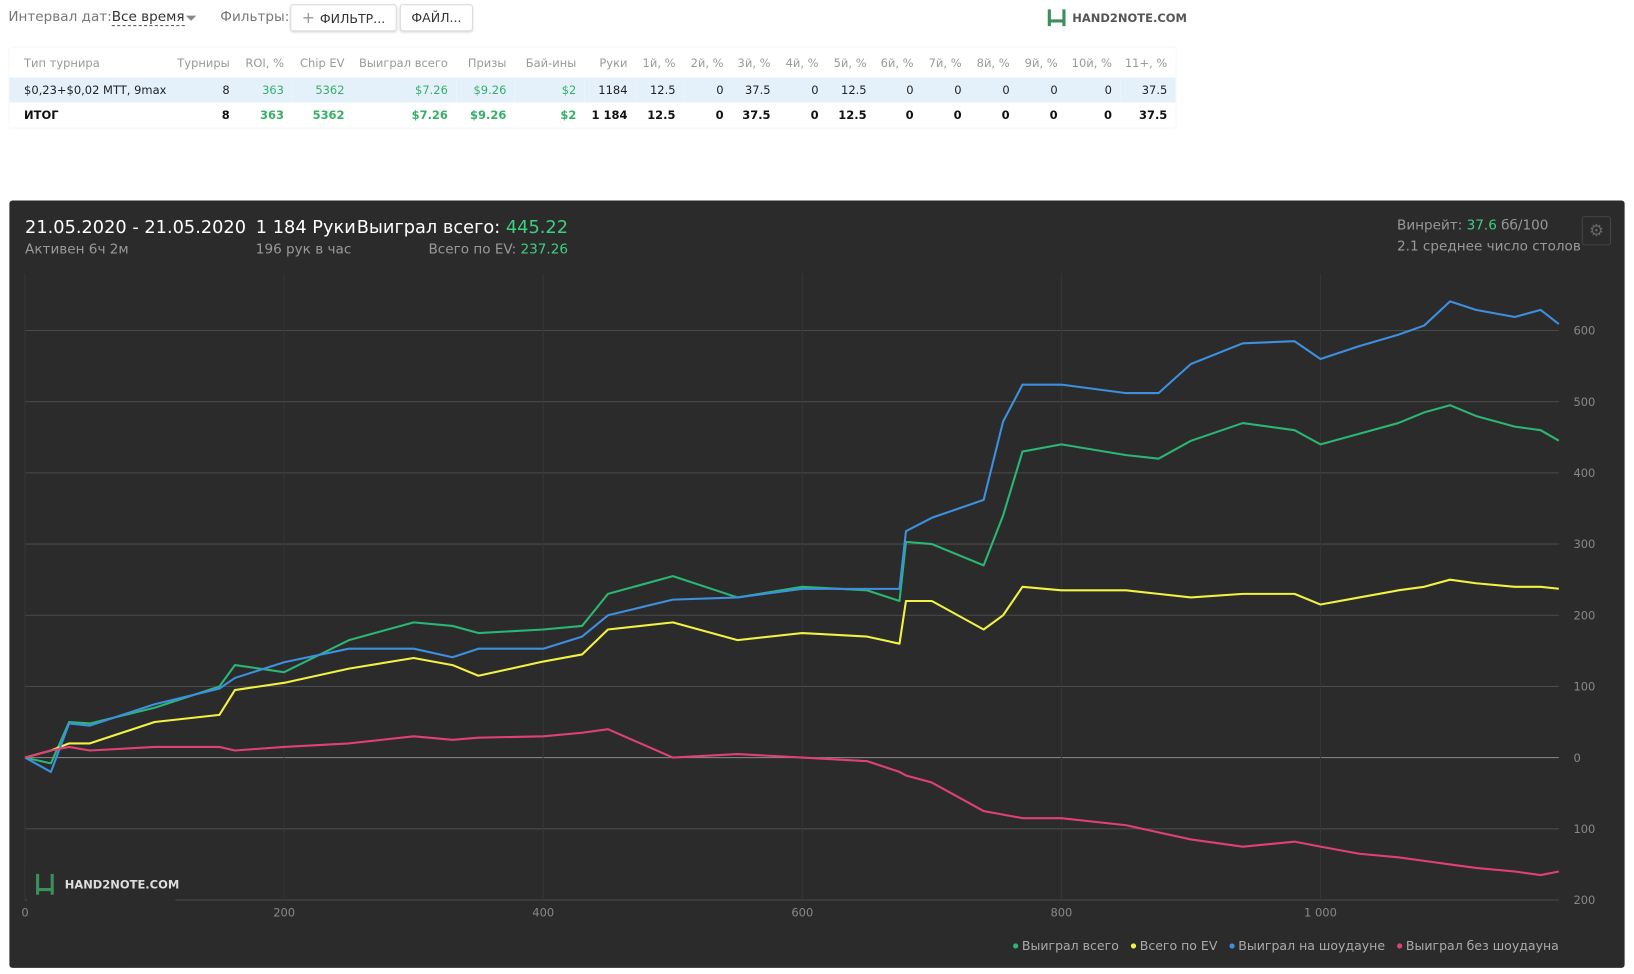 The width and height of the screenshot is (1634, 974). I want to click on column-header: 1й, %, so click(659, 62).